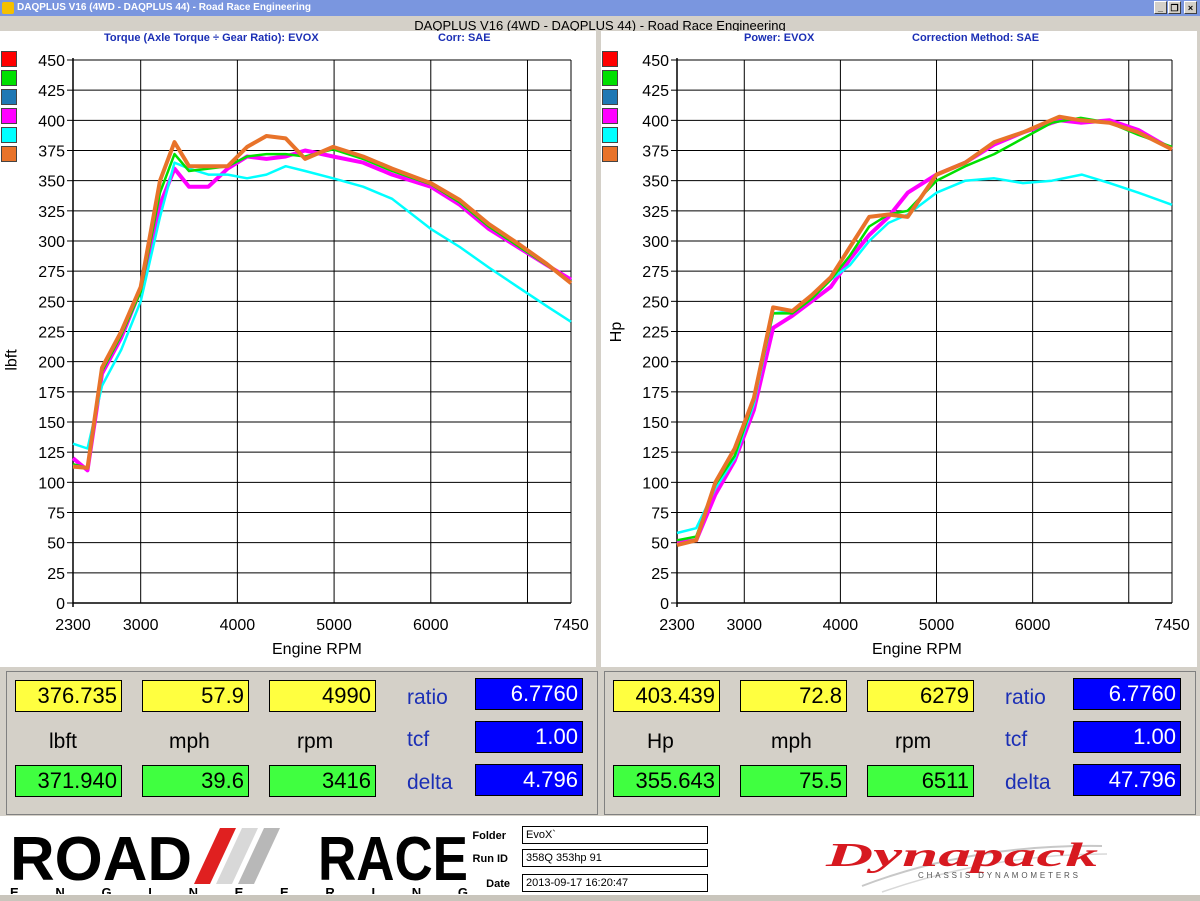  Describe the element at coordinates (615, 835) in the screenshot. I see `folder-field: EvoX`` at that location.